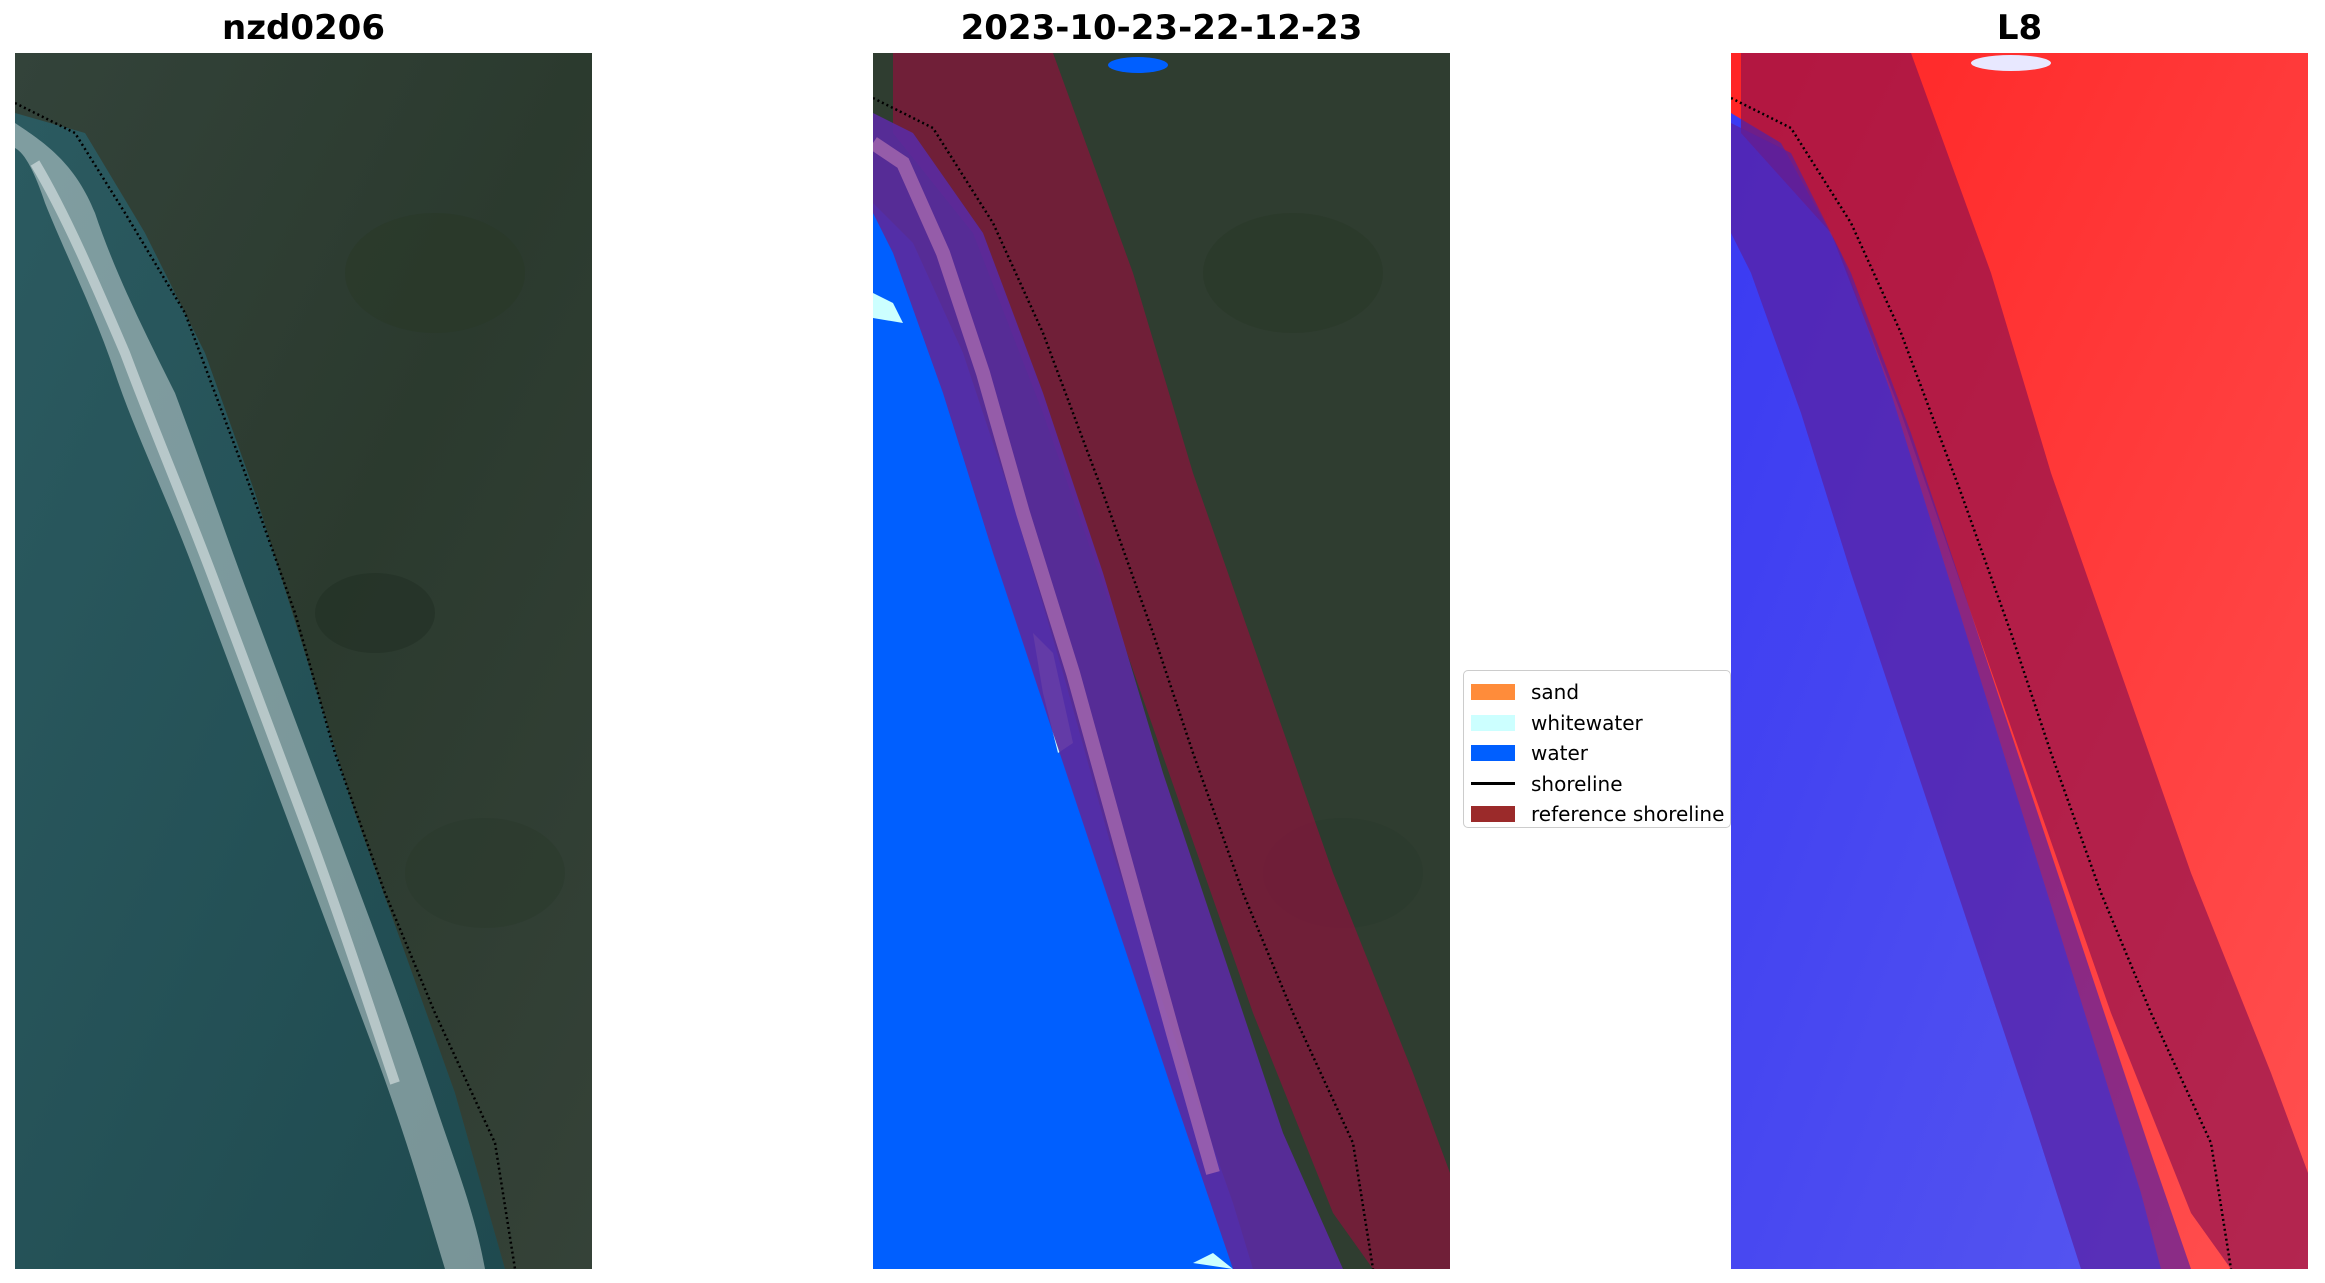  What do you see at coordinates (1493, 814) in the screenshot?
I see `reference-shoreline-swatch` at bounding box center [1493, 814].